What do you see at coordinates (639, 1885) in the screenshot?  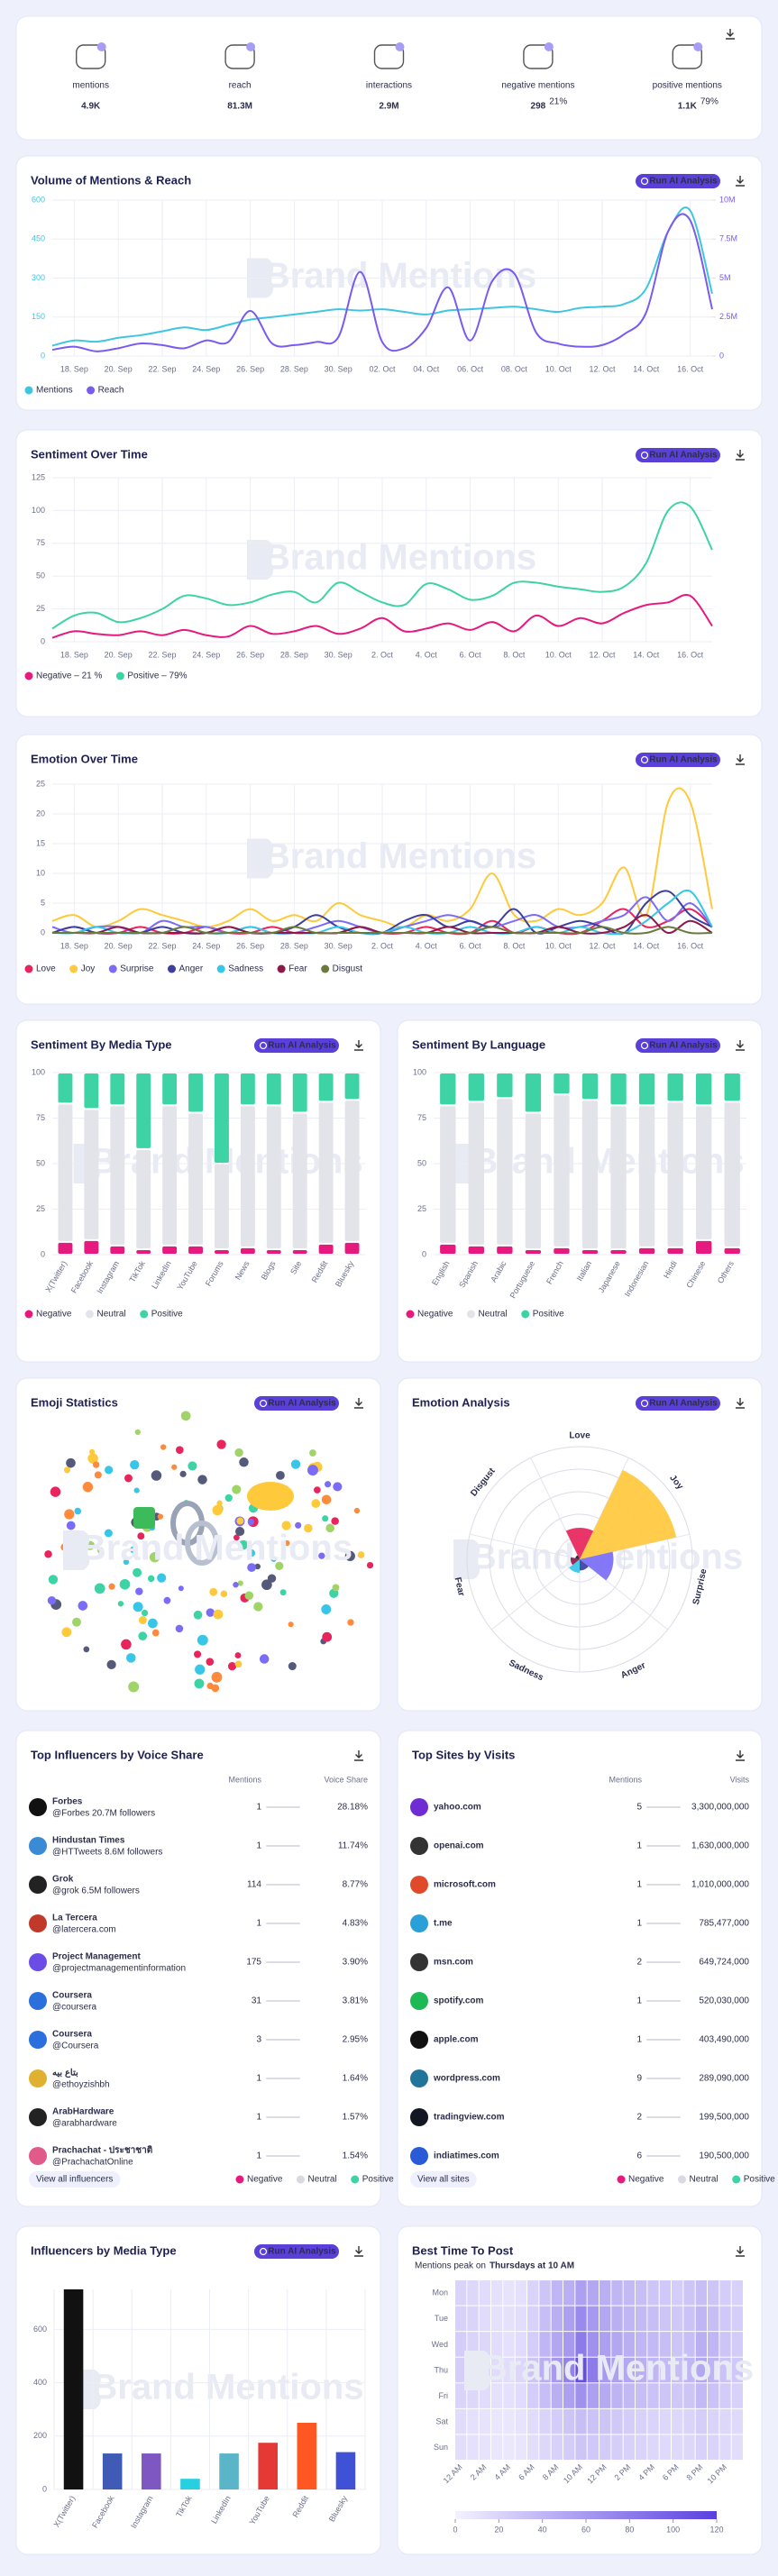 I see `row-mentions: 1` at bounding box center [639, 1885].